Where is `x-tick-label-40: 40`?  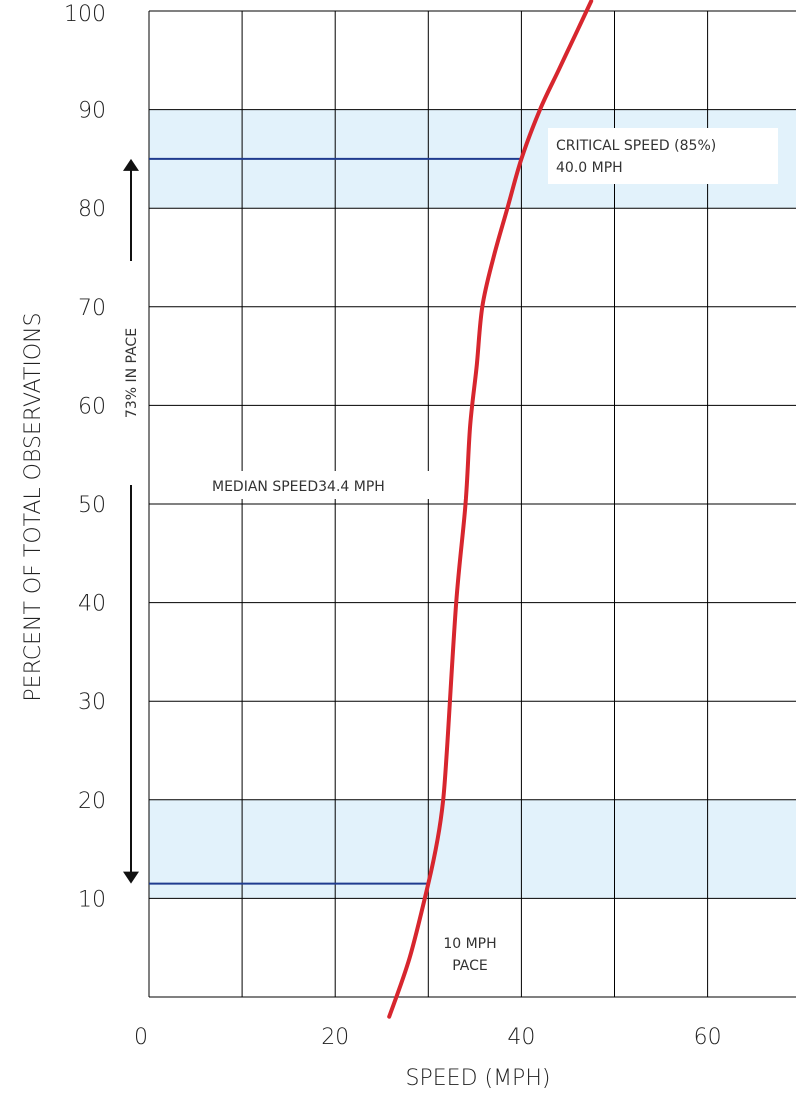 x-tick-label-40: 40 is located at coordinates (521, 1037).